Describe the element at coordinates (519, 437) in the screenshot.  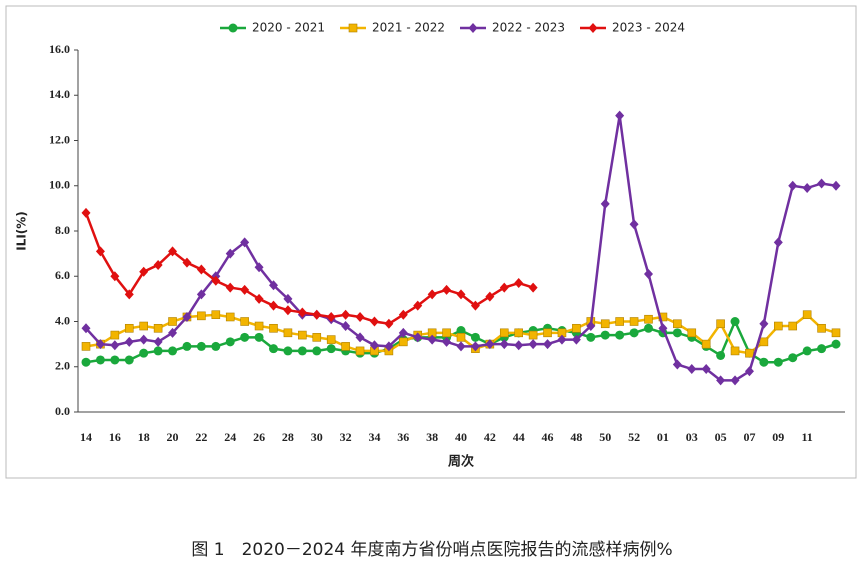
I see `x-tick-label: 44` at that location.